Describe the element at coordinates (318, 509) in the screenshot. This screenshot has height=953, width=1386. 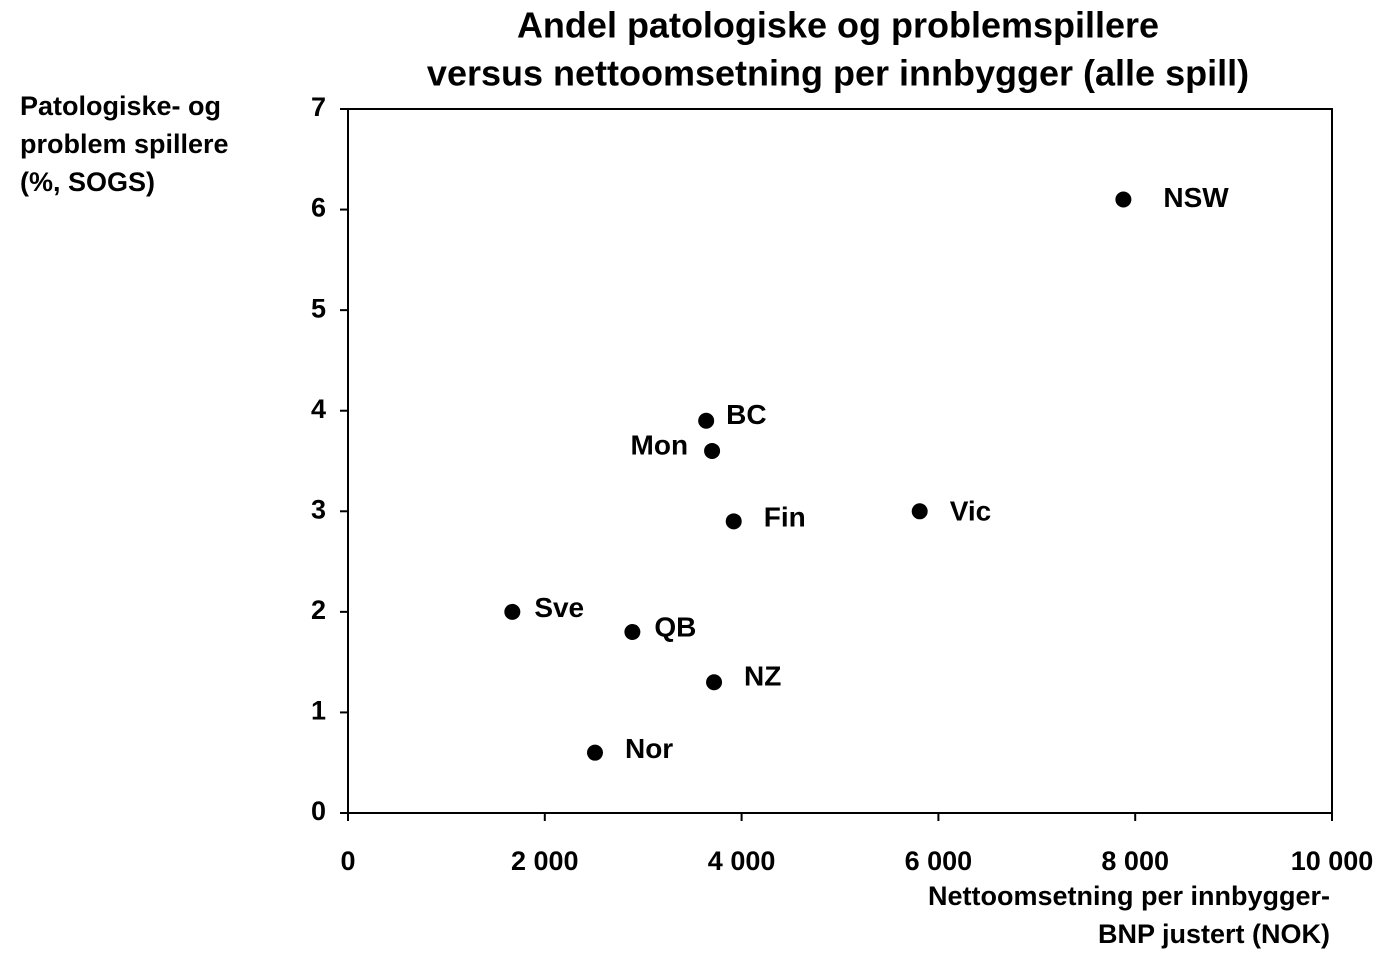
I see `y-tick-label: 3` at that location.